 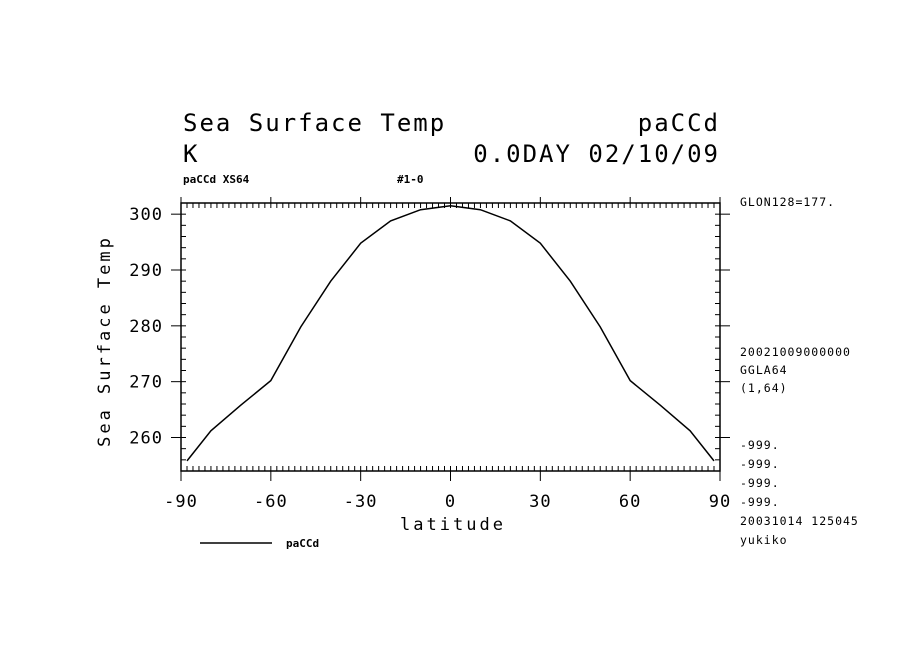 I want to click on x-tick-label: -30, so click(x=361, y=502).